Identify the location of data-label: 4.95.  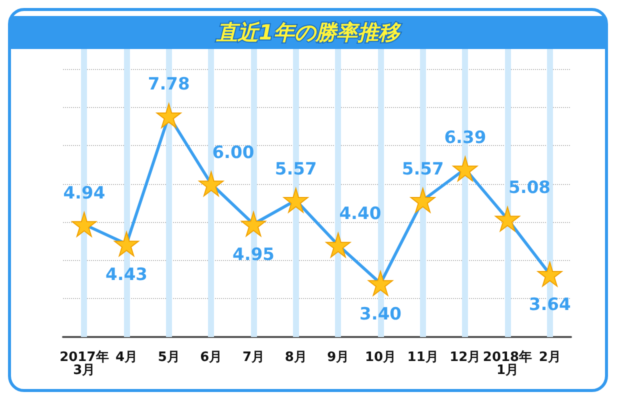
(253, 255).